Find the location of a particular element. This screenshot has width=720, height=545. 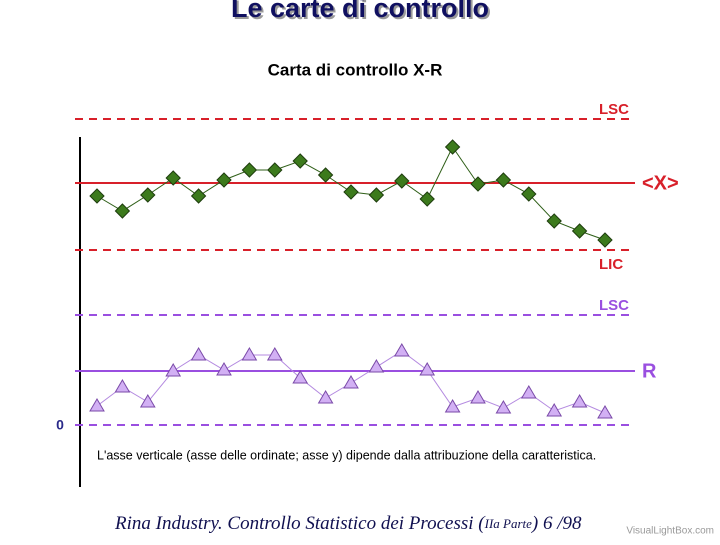

footer-text: ) 6 /98 is located at coordinates (556, 523).